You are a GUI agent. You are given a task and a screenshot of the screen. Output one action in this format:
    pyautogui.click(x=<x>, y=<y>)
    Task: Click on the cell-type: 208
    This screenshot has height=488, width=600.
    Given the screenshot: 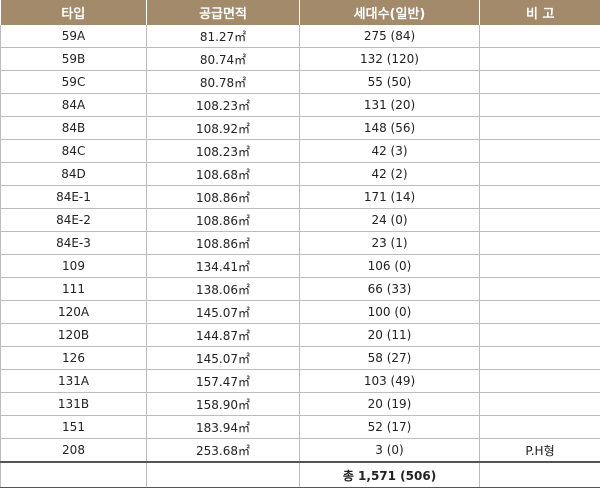 What is the action you would take?
    pyautogui.click(x=74, y=451)
    